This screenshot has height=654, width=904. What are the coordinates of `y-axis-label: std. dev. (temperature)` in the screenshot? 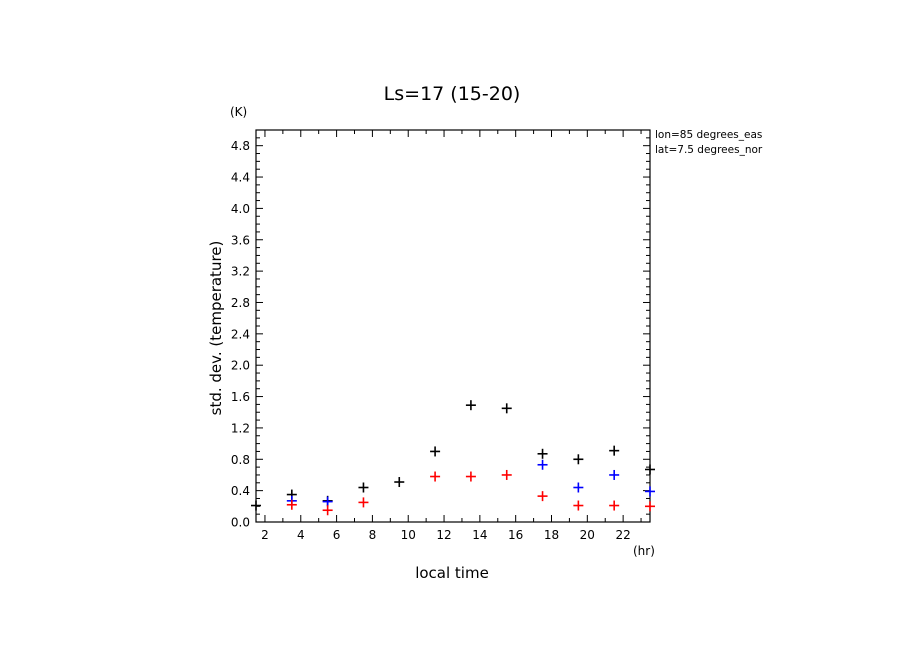 It's located at (216, 328).